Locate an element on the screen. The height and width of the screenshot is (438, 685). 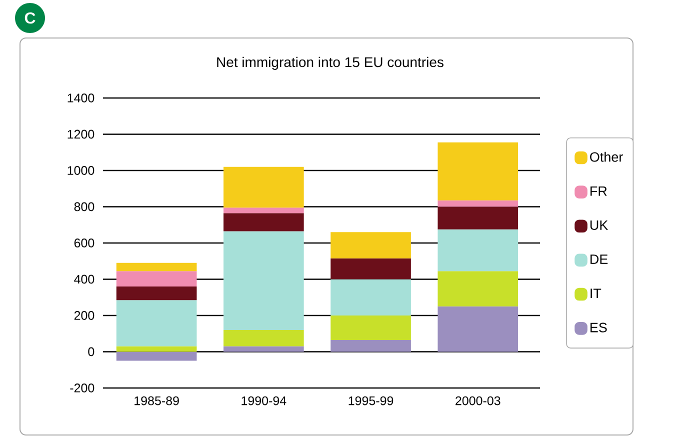
y-tick-label: 1400 is located at coordinates (81, 98).